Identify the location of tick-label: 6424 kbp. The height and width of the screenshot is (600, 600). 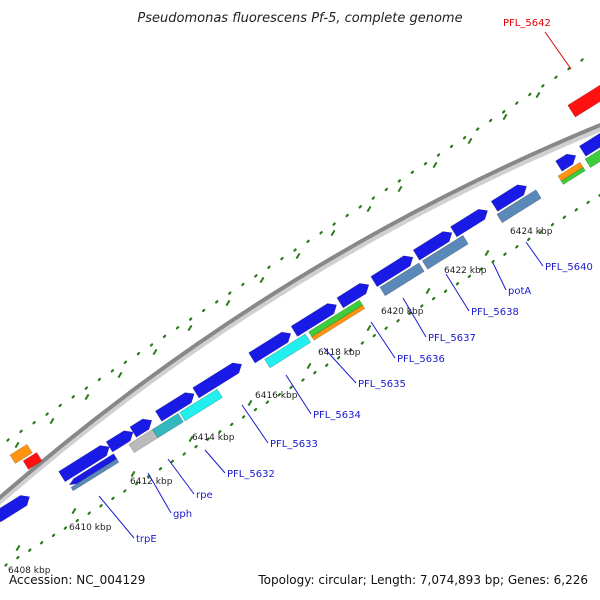
(531, 232).